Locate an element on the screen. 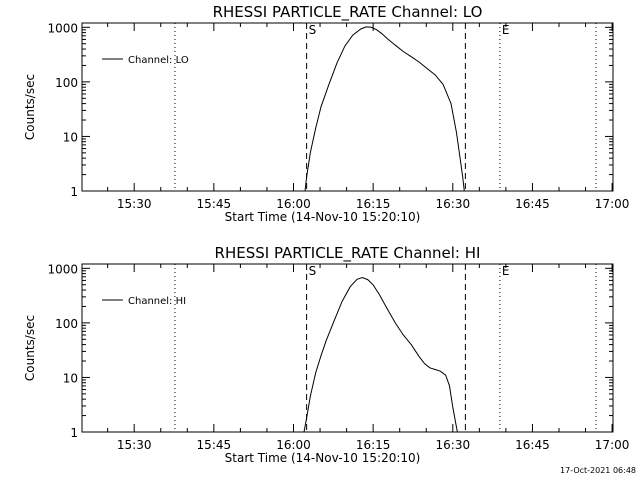 The width and height of the screenshot is (640, 480). chart-title: RHESSI PARTICLE_RATE Channel: LO is located at coordinates (348, 12).